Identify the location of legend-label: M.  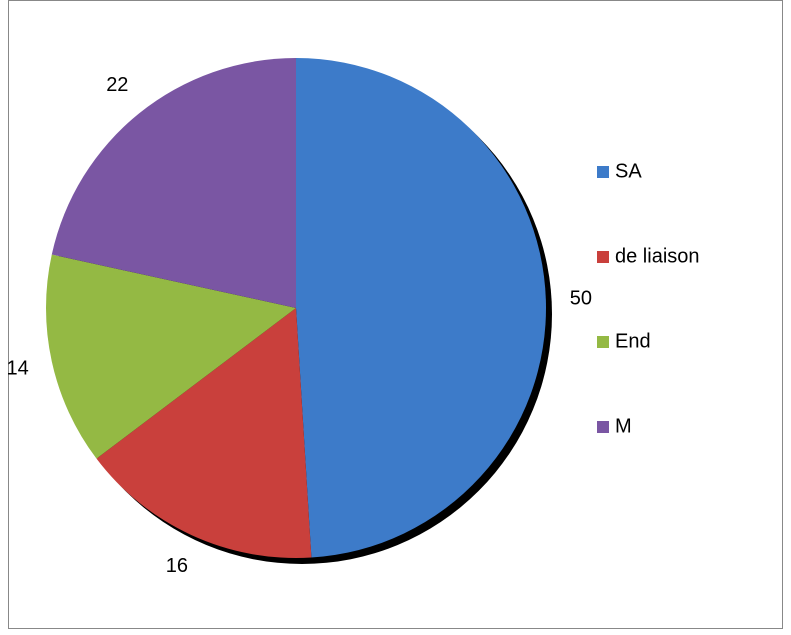
(623, 426).